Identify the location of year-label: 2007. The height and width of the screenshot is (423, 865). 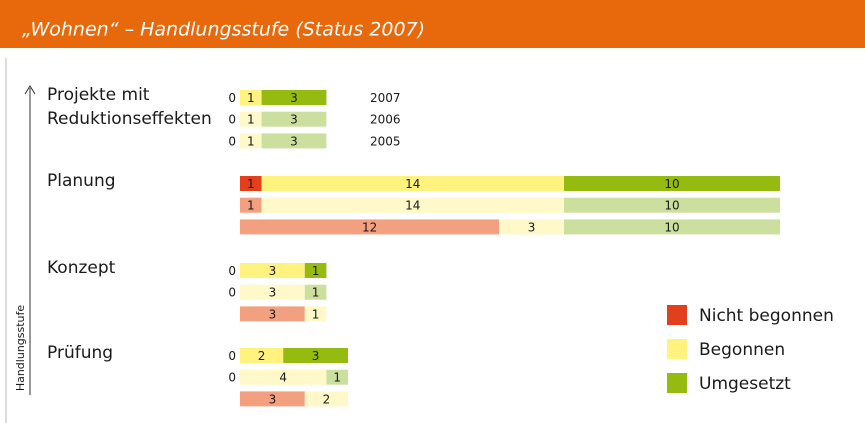
(385, 98).